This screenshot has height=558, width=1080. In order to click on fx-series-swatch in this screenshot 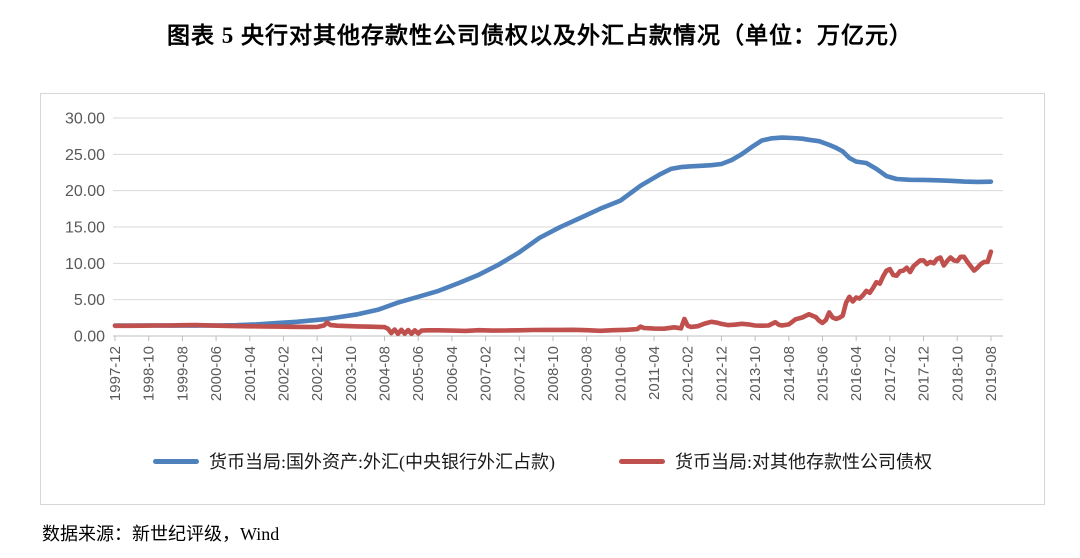, I will do `click(176, 461)`.